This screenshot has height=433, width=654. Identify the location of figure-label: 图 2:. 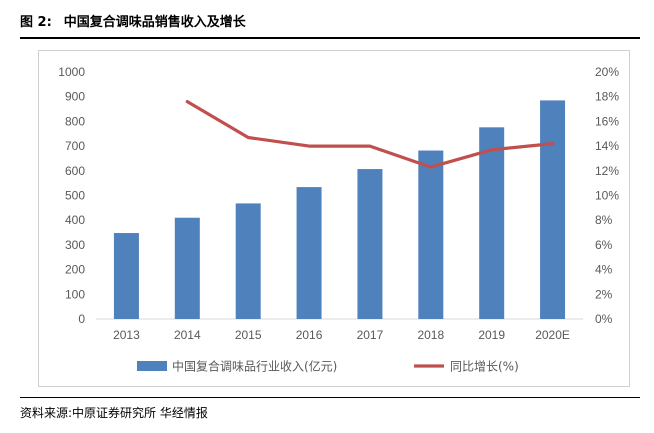
(36, 22).